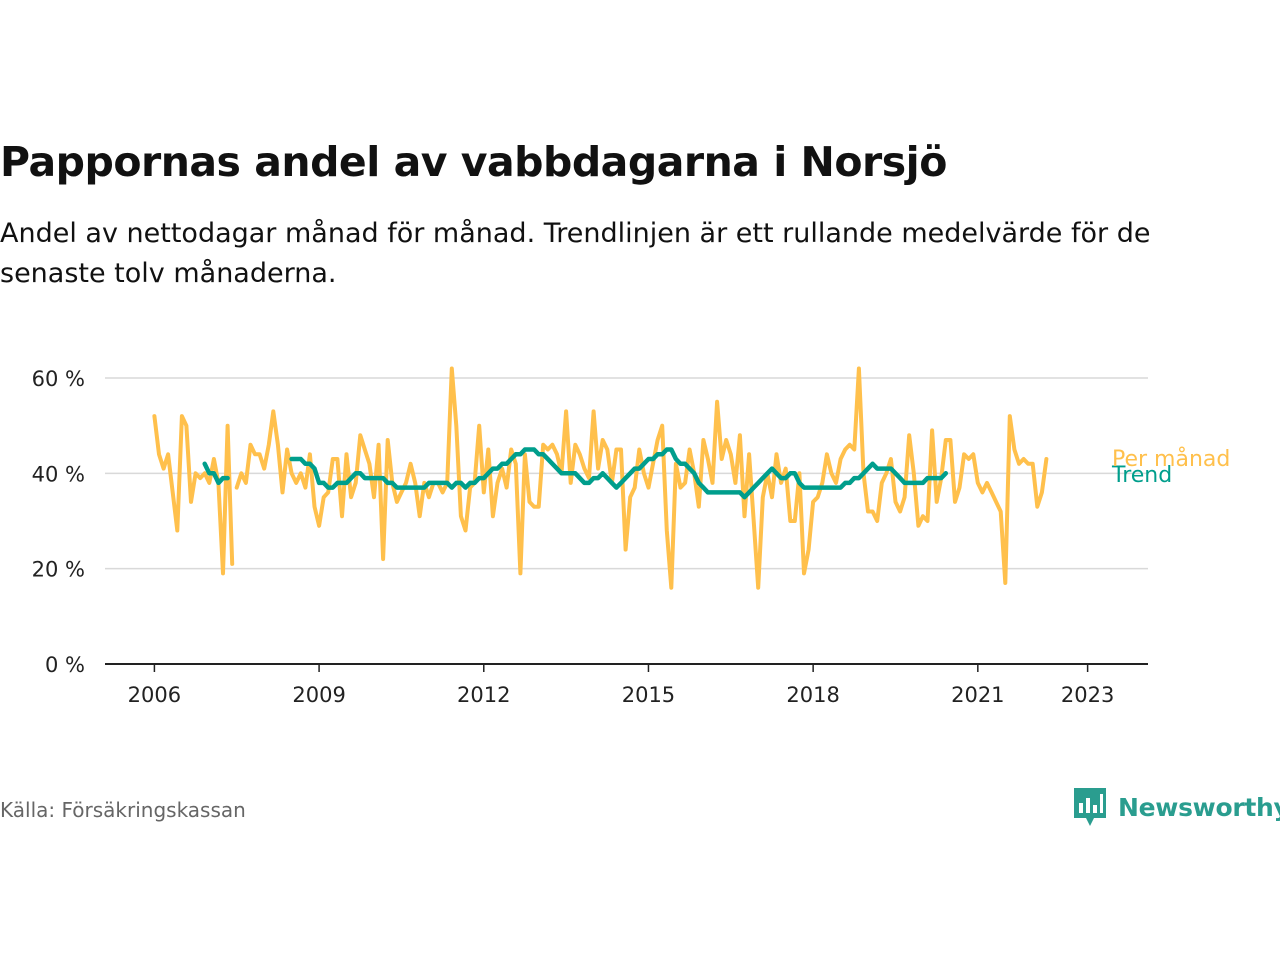 The width and height of the screenshot is (1280, 960). I want to click on y-tick-label: 40 %, so click(58, 474).